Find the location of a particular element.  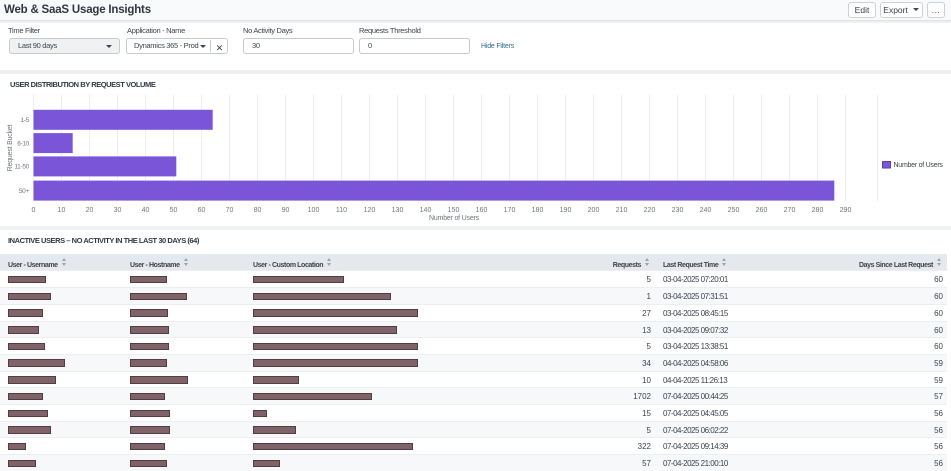

svg-text: 290 is located at coordinates (846, 210).